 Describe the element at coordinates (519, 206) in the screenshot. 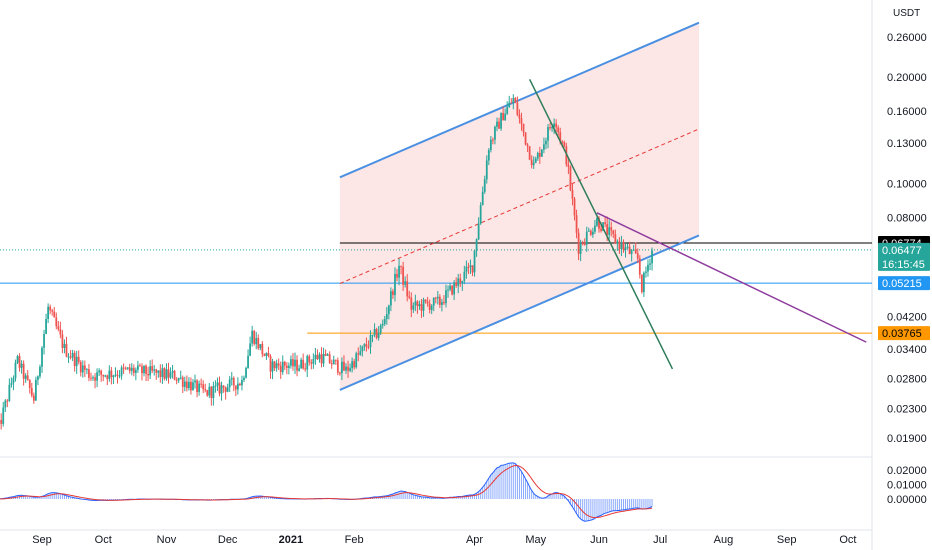

I see `channel-mid-line` at that location.